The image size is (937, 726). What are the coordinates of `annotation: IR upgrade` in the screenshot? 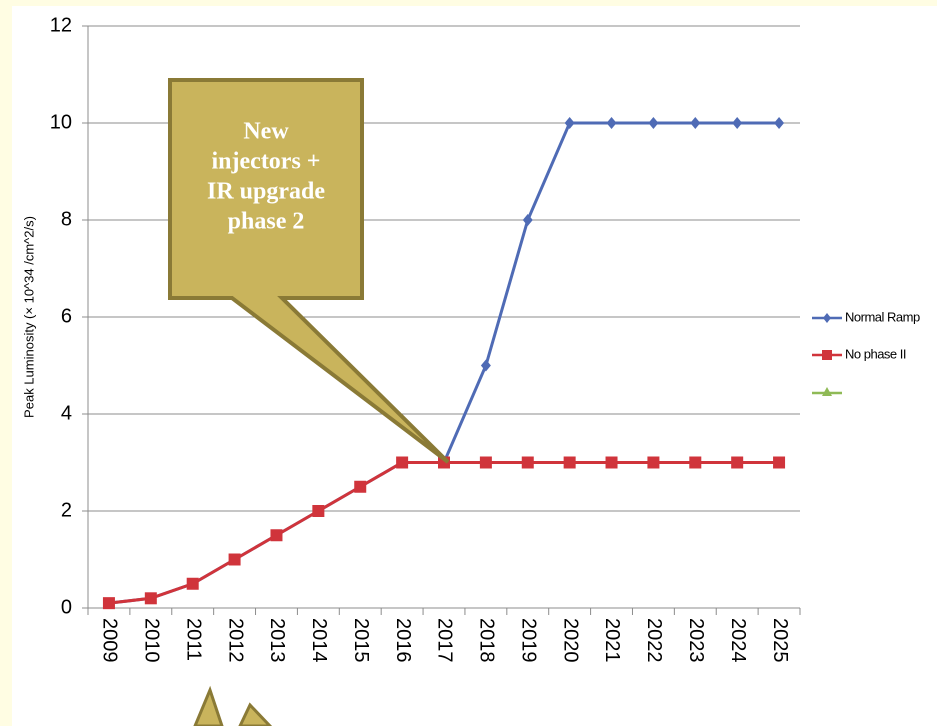 It's located at (266, 192).